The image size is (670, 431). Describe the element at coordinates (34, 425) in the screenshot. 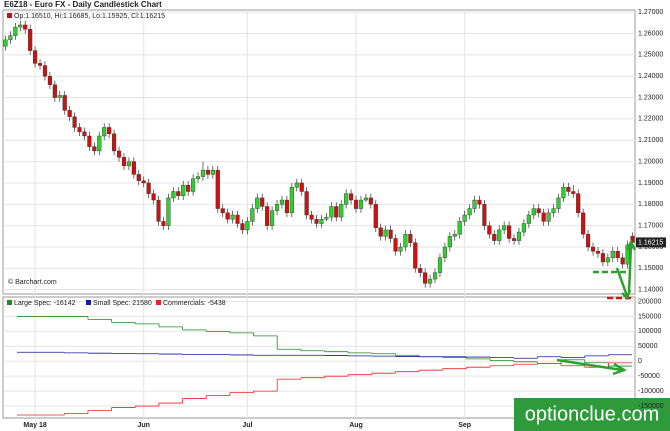

I see `x-tick-label: May 18` at that location.